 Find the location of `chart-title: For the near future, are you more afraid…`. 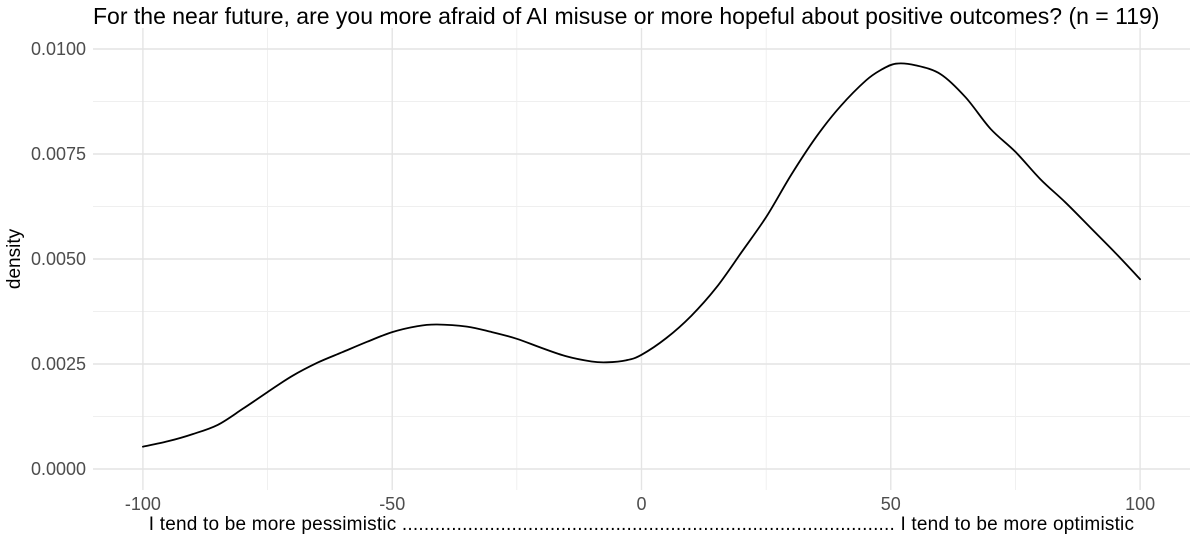

chart-title: For the near future, are you more afraid… is located at coordinates (626, 16).